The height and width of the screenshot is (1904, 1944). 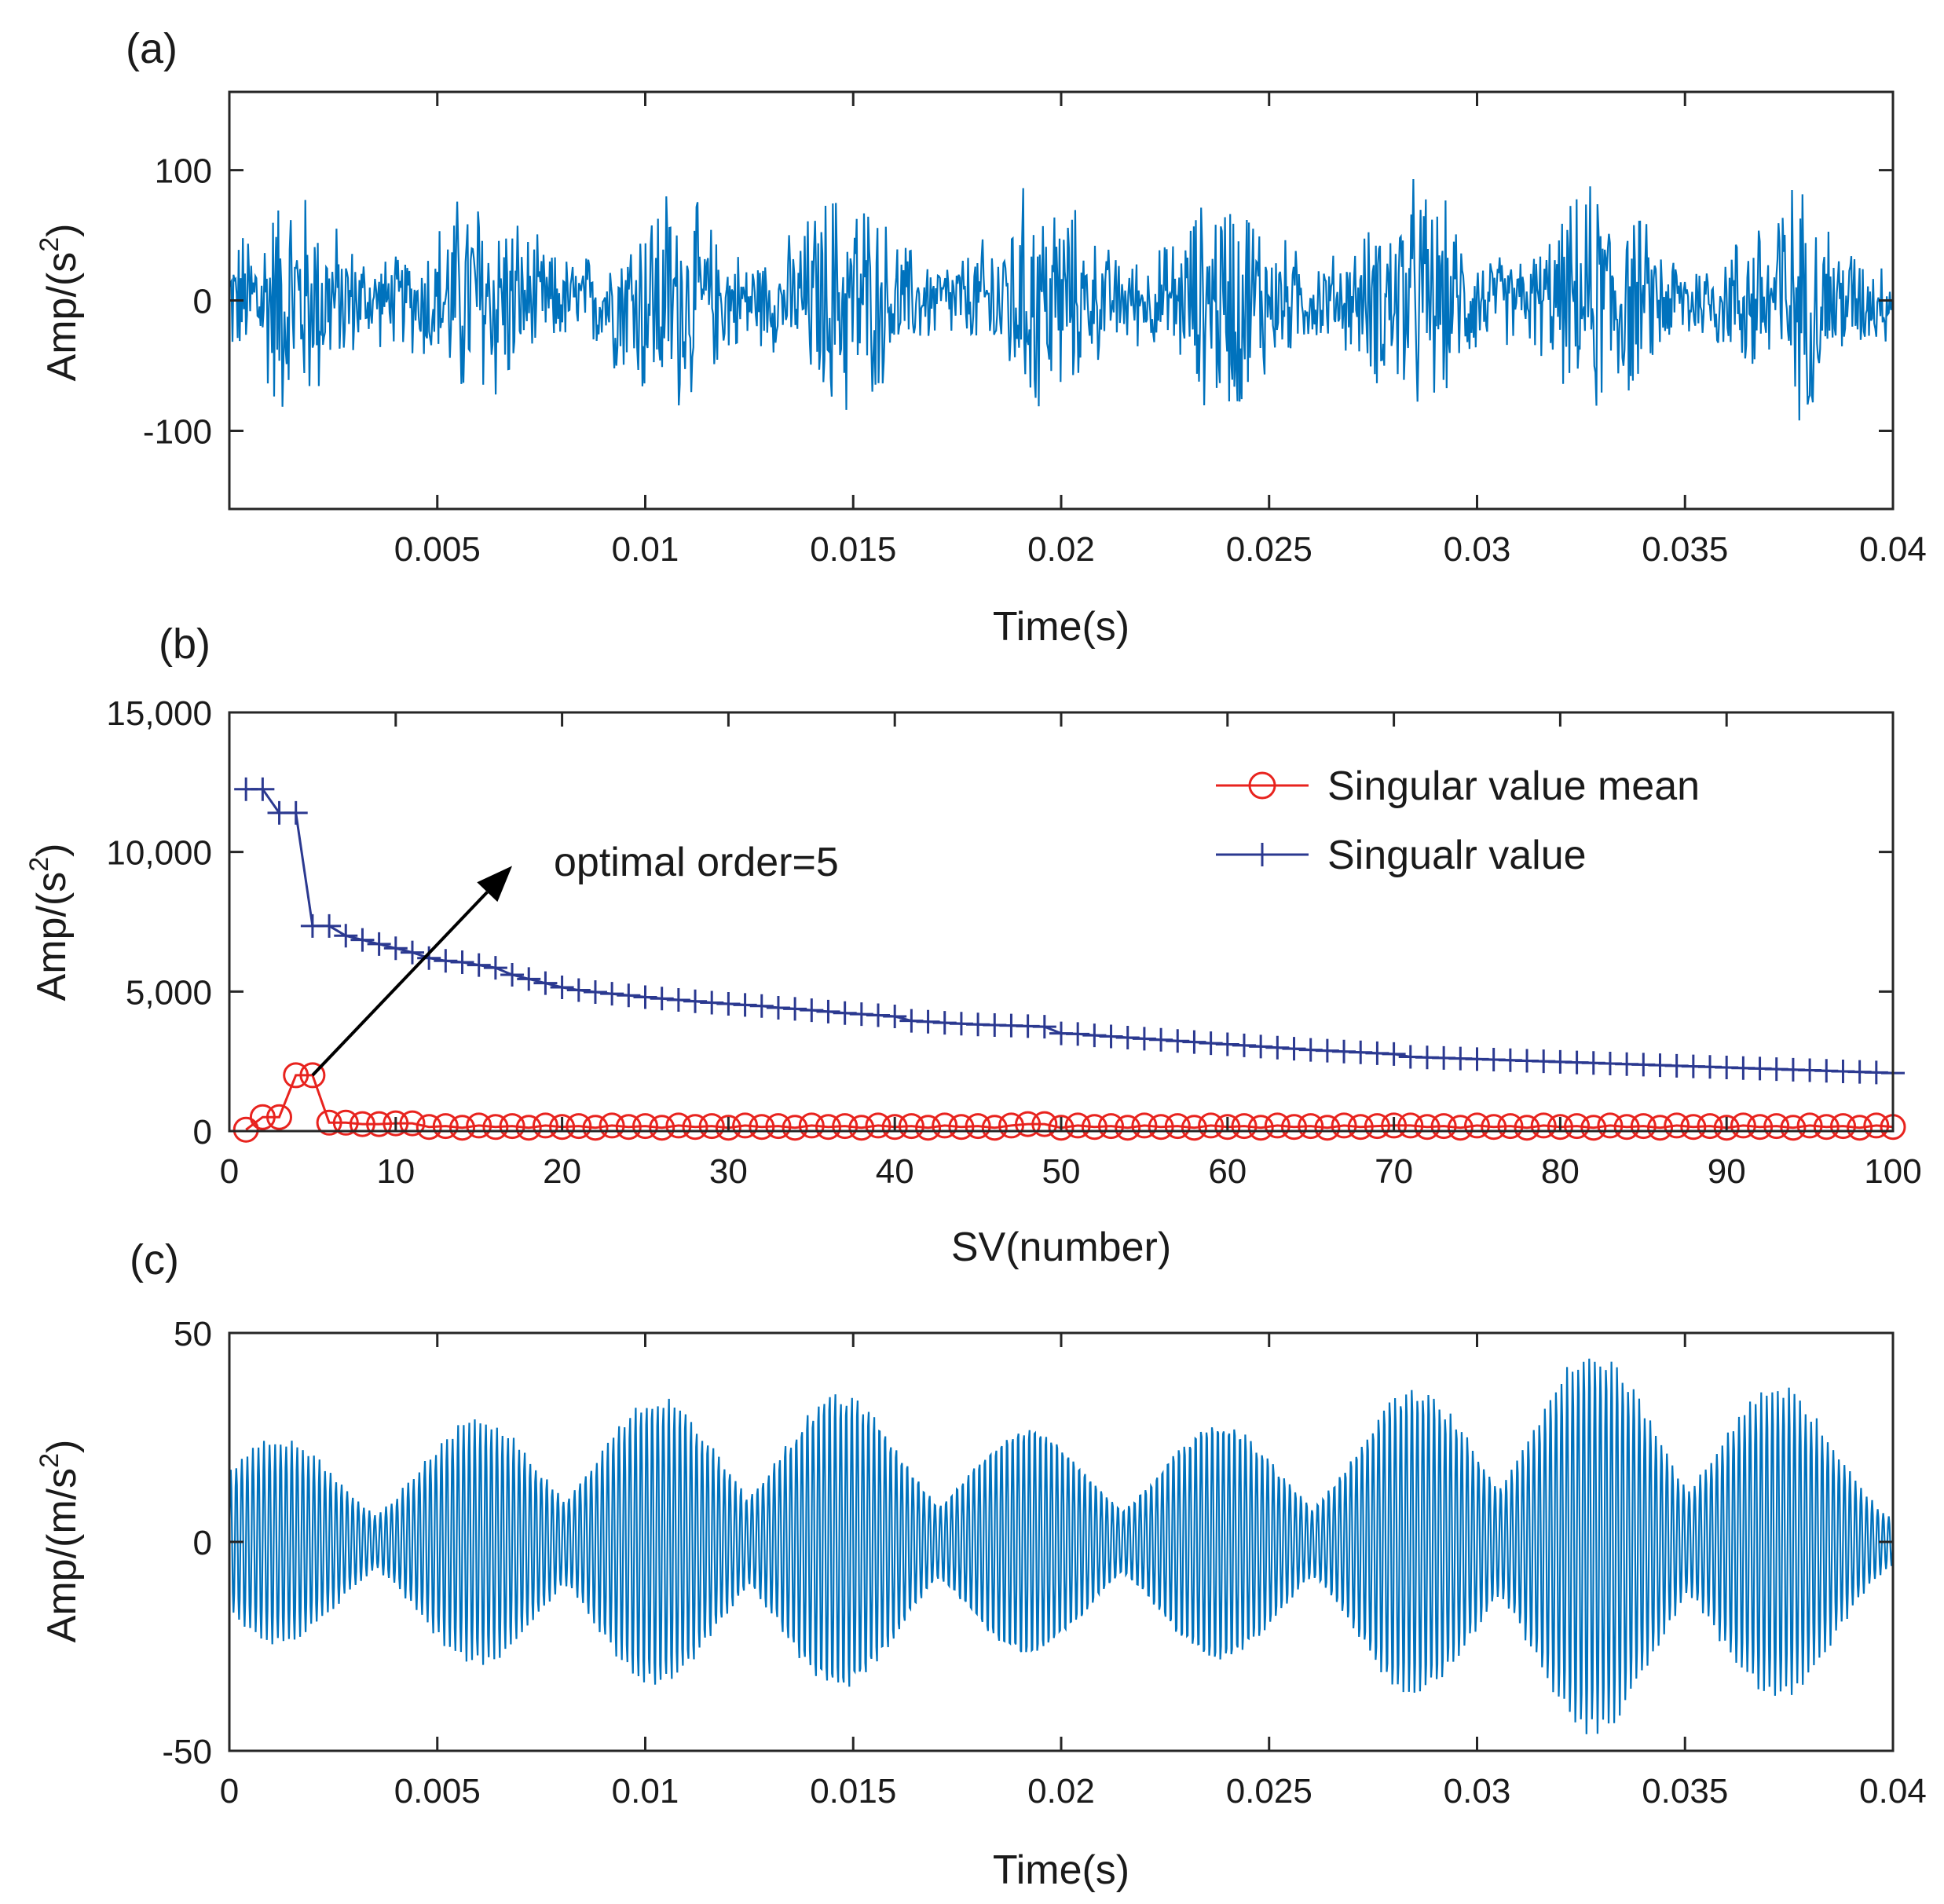 I want to click on x-axis-label-b: SV(number), so click(x=1061, y=1247).